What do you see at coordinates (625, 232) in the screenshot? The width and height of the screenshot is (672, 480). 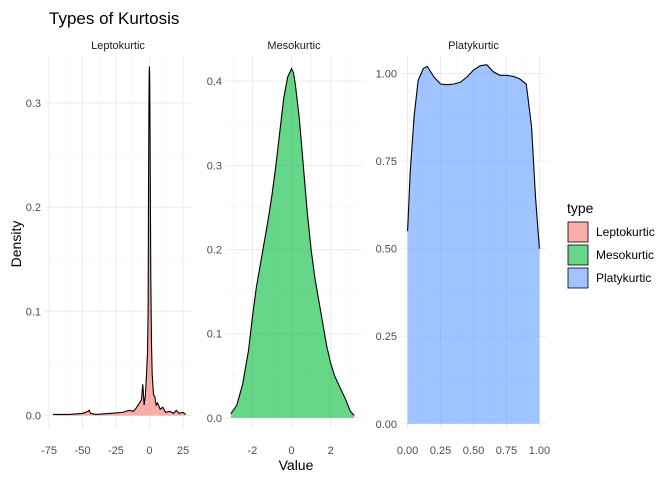 I see `legend-label-leptokurtic: Leptokurtic` at bounding box center [625, 232].